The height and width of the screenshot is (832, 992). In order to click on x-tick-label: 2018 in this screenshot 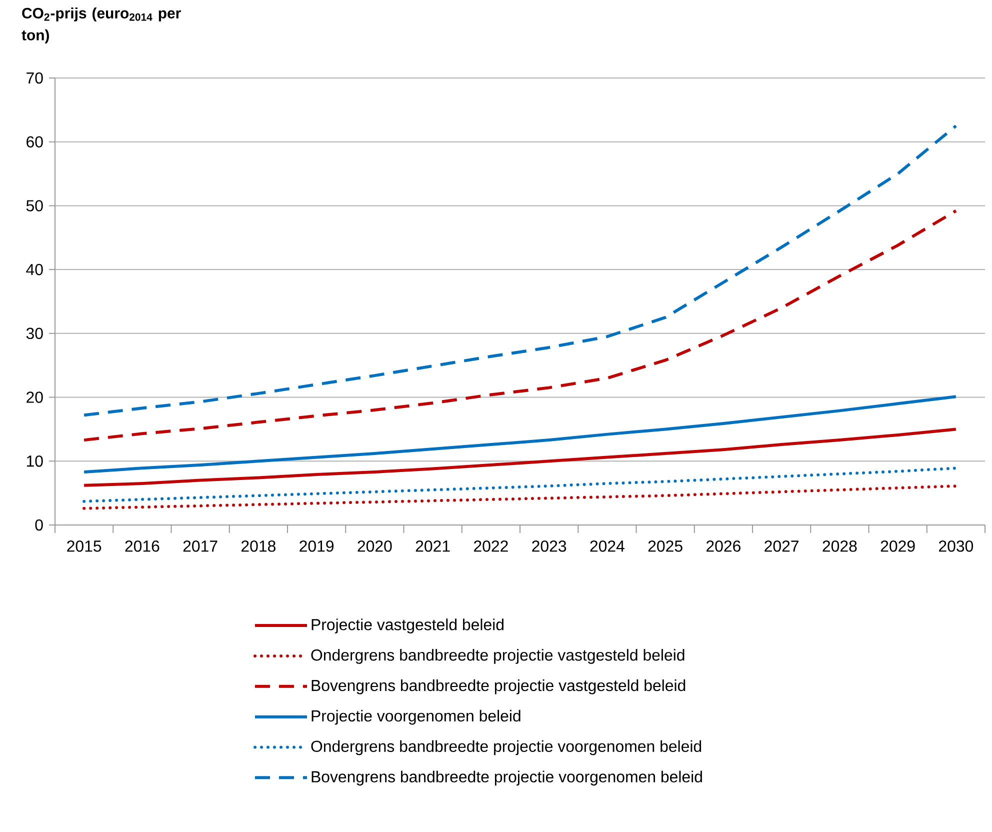, I will do `click(259, 546)`.